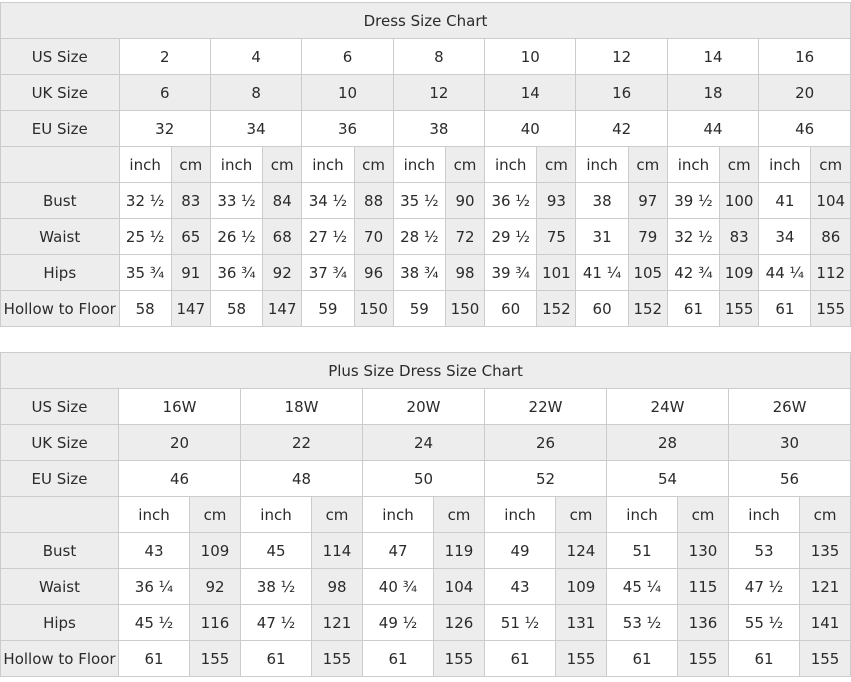 The width and height of the screenshot is (851, 682). What do you see at coordinates (602, 236) in the screenshot?
I see `measure-inch-cell: 31` at bounding box center [602, 236].